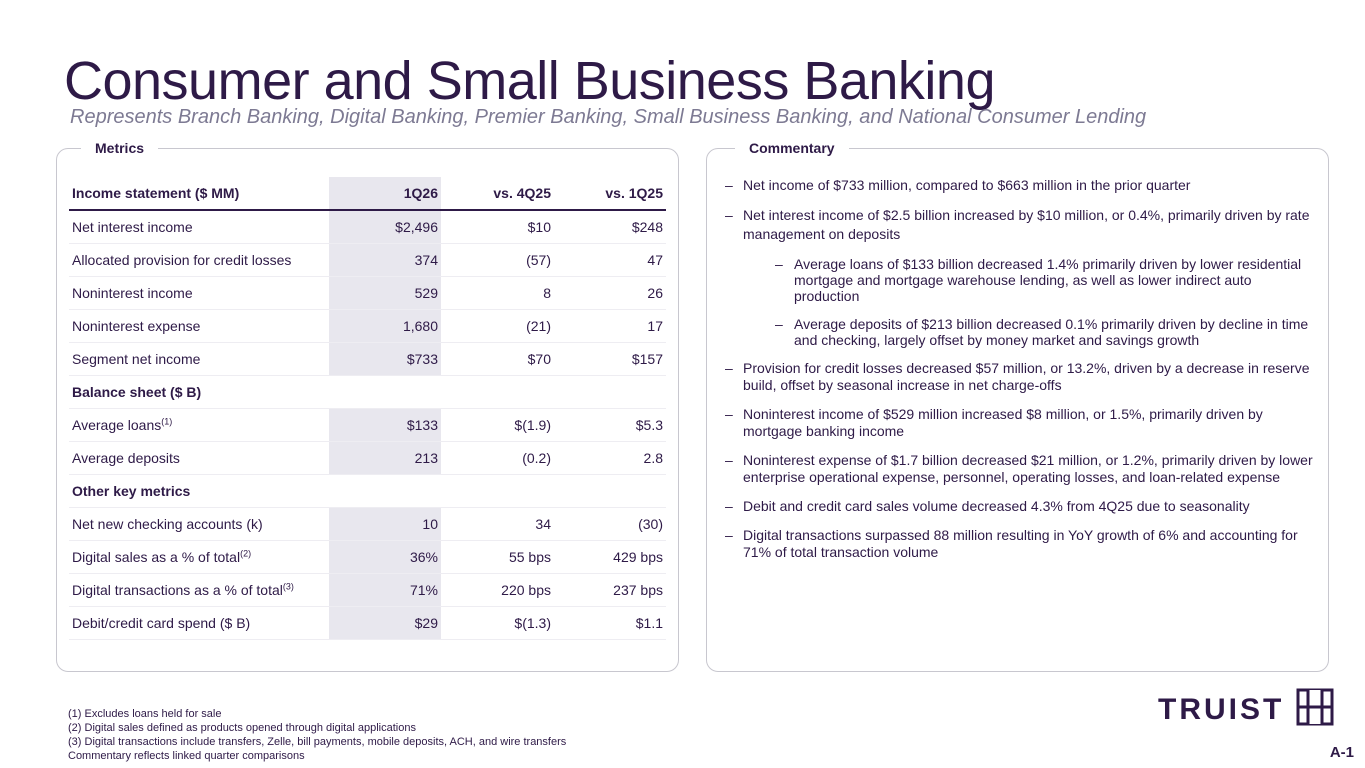 The height and width of the screenshot is (768, 1365). What do you see at coordinates (497, 524) in the screenshot?
I see `cell-vs-4q25: 34` at bounding box center [497, 524].